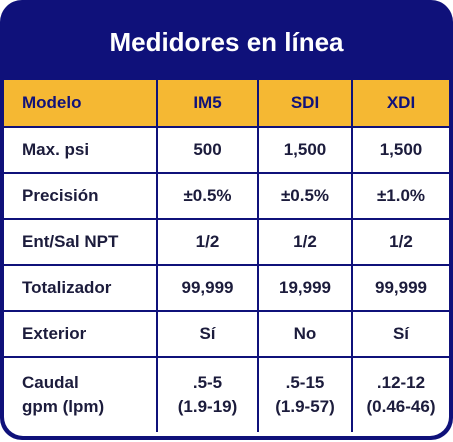 The image size is (453, 442). Describe the element at coordinates (400, 104) in the screenshot. I see `header-cell: XDI` at that location.